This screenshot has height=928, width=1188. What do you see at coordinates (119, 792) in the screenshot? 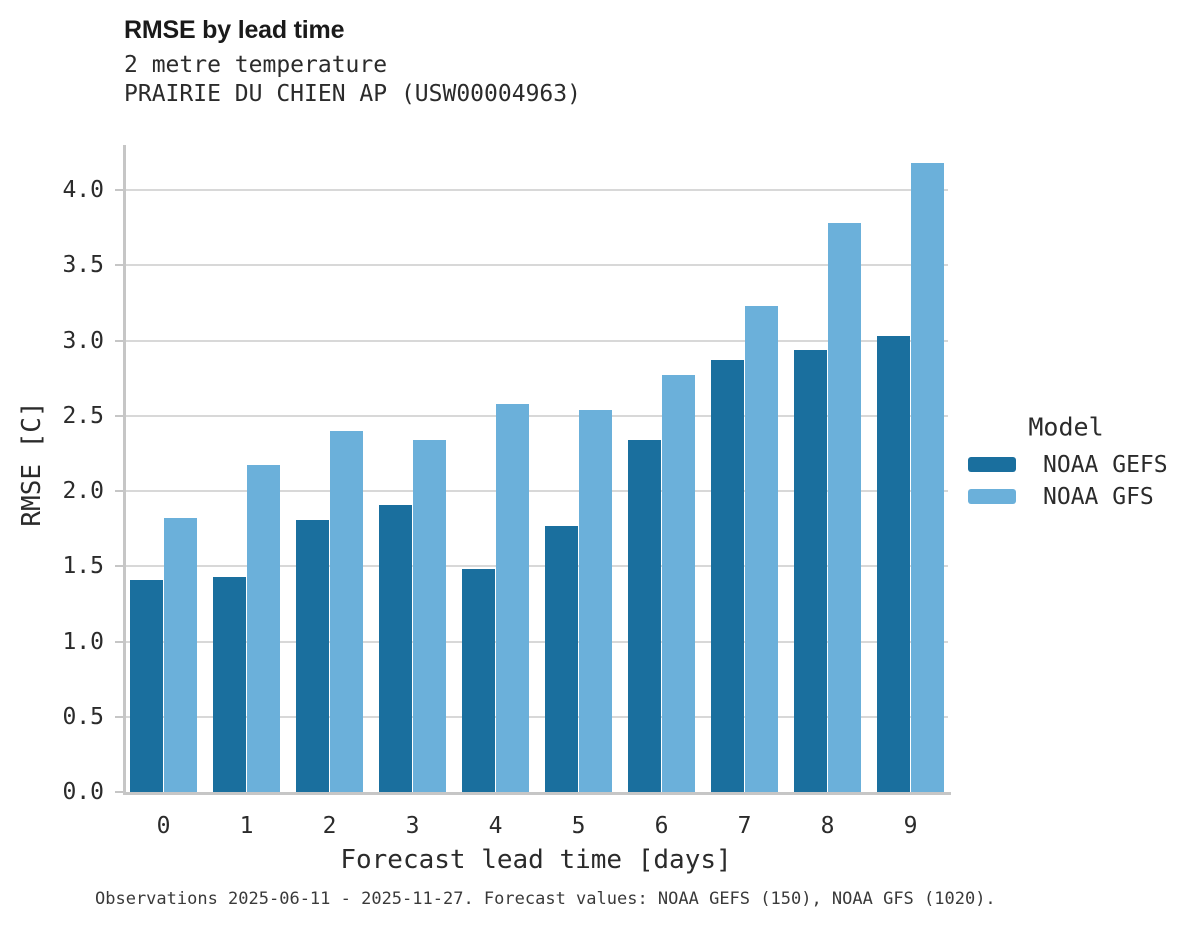
I see `y-tick-mark-0.0` at bounding box center [119, 792].